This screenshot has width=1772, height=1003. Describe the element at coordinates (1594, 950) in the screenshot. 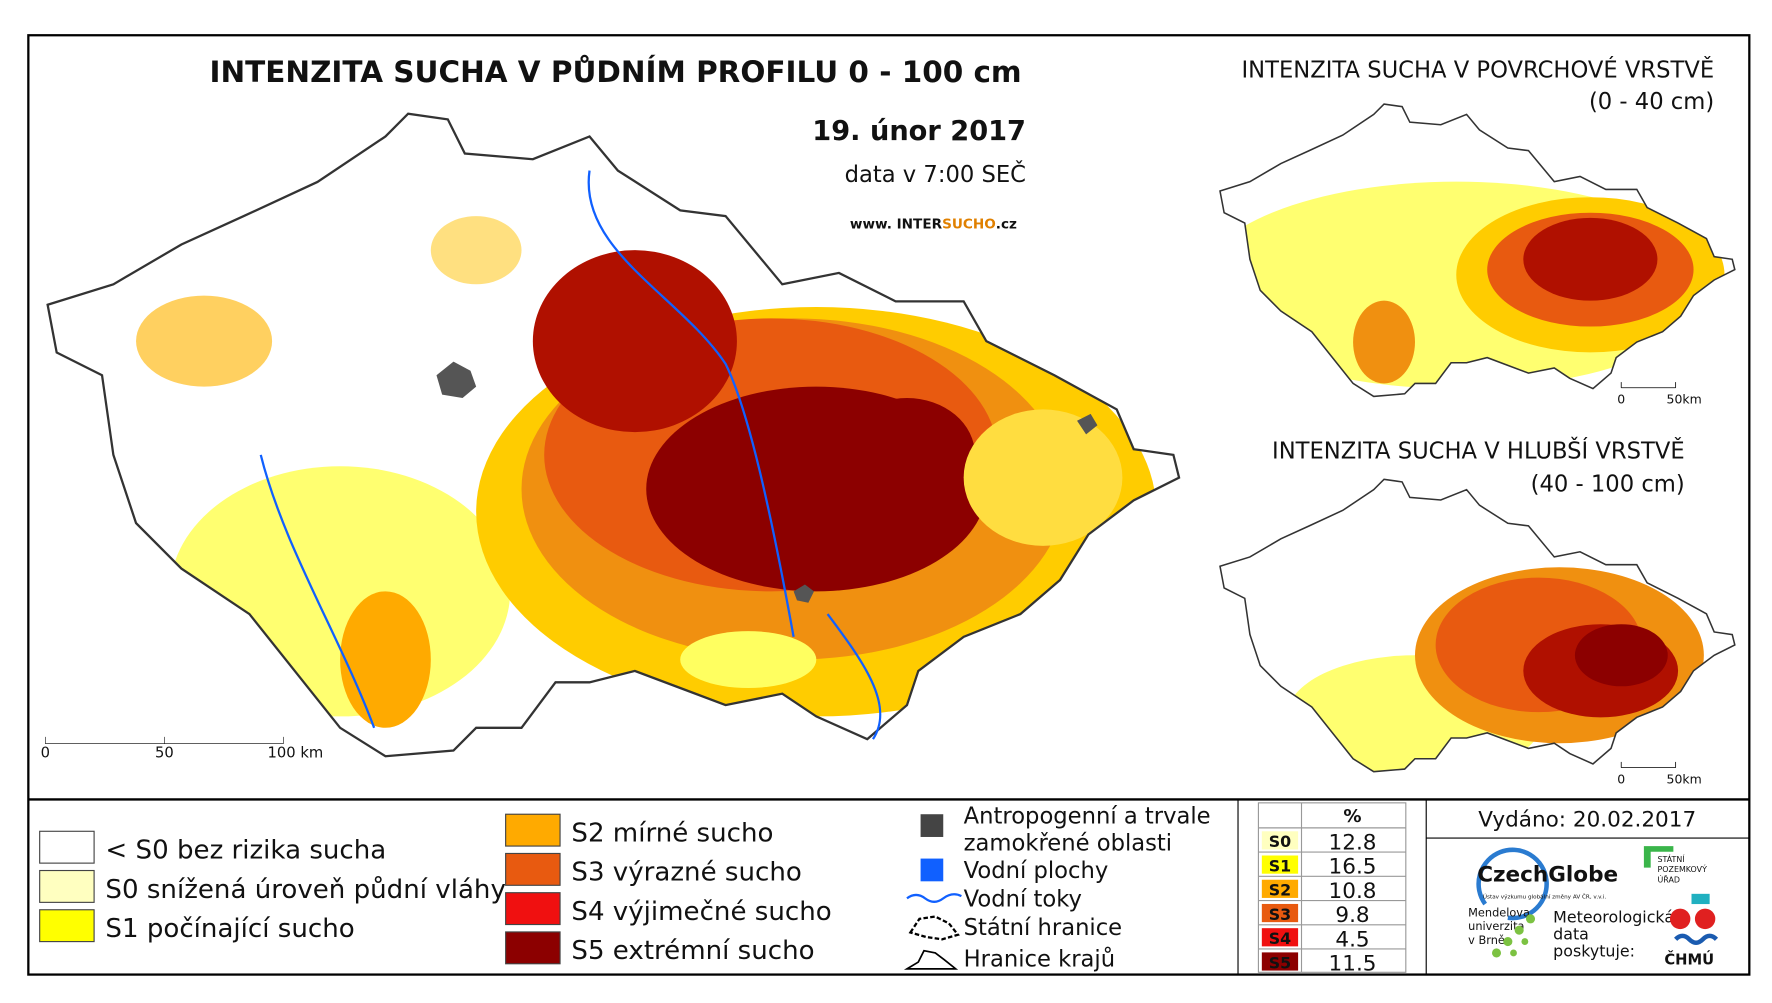

I see `logo-meteo-line: poskytuje:` at that location.